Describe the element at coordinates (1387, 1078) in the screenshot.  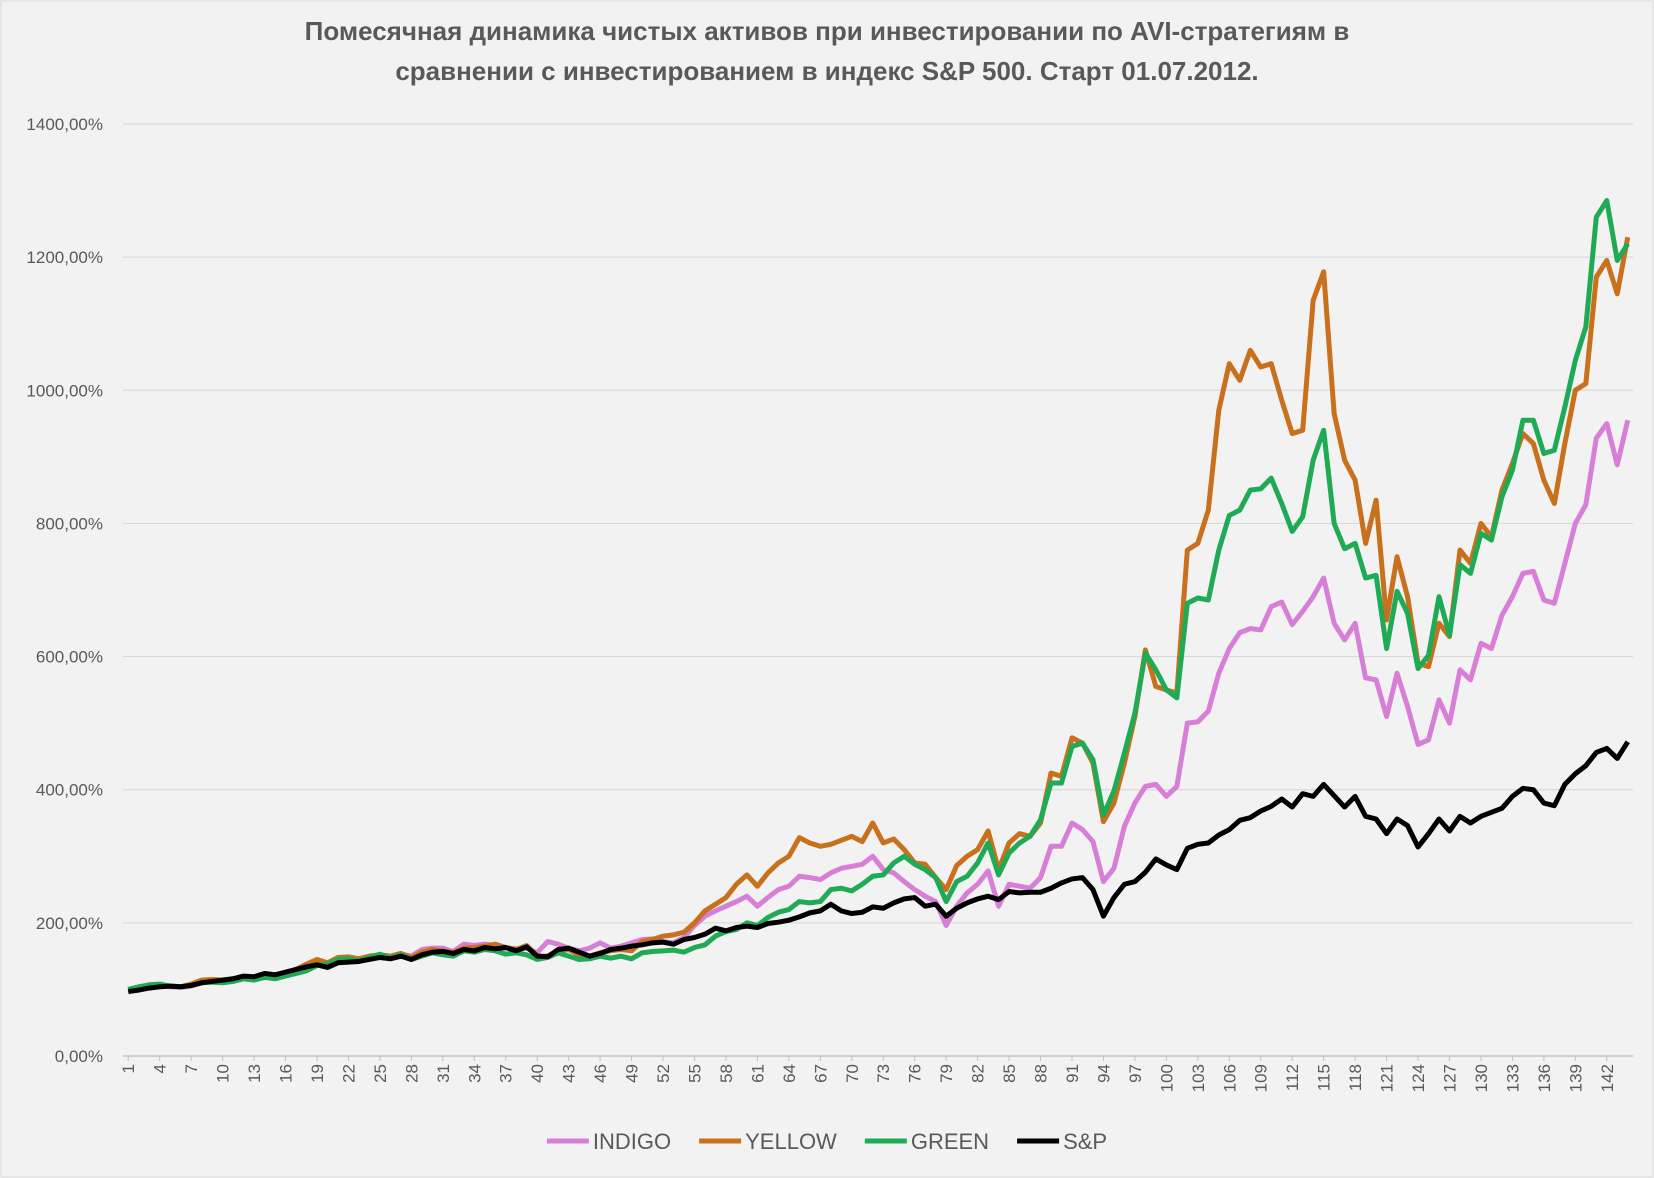
I see `x-tick-label: 121` at that location.